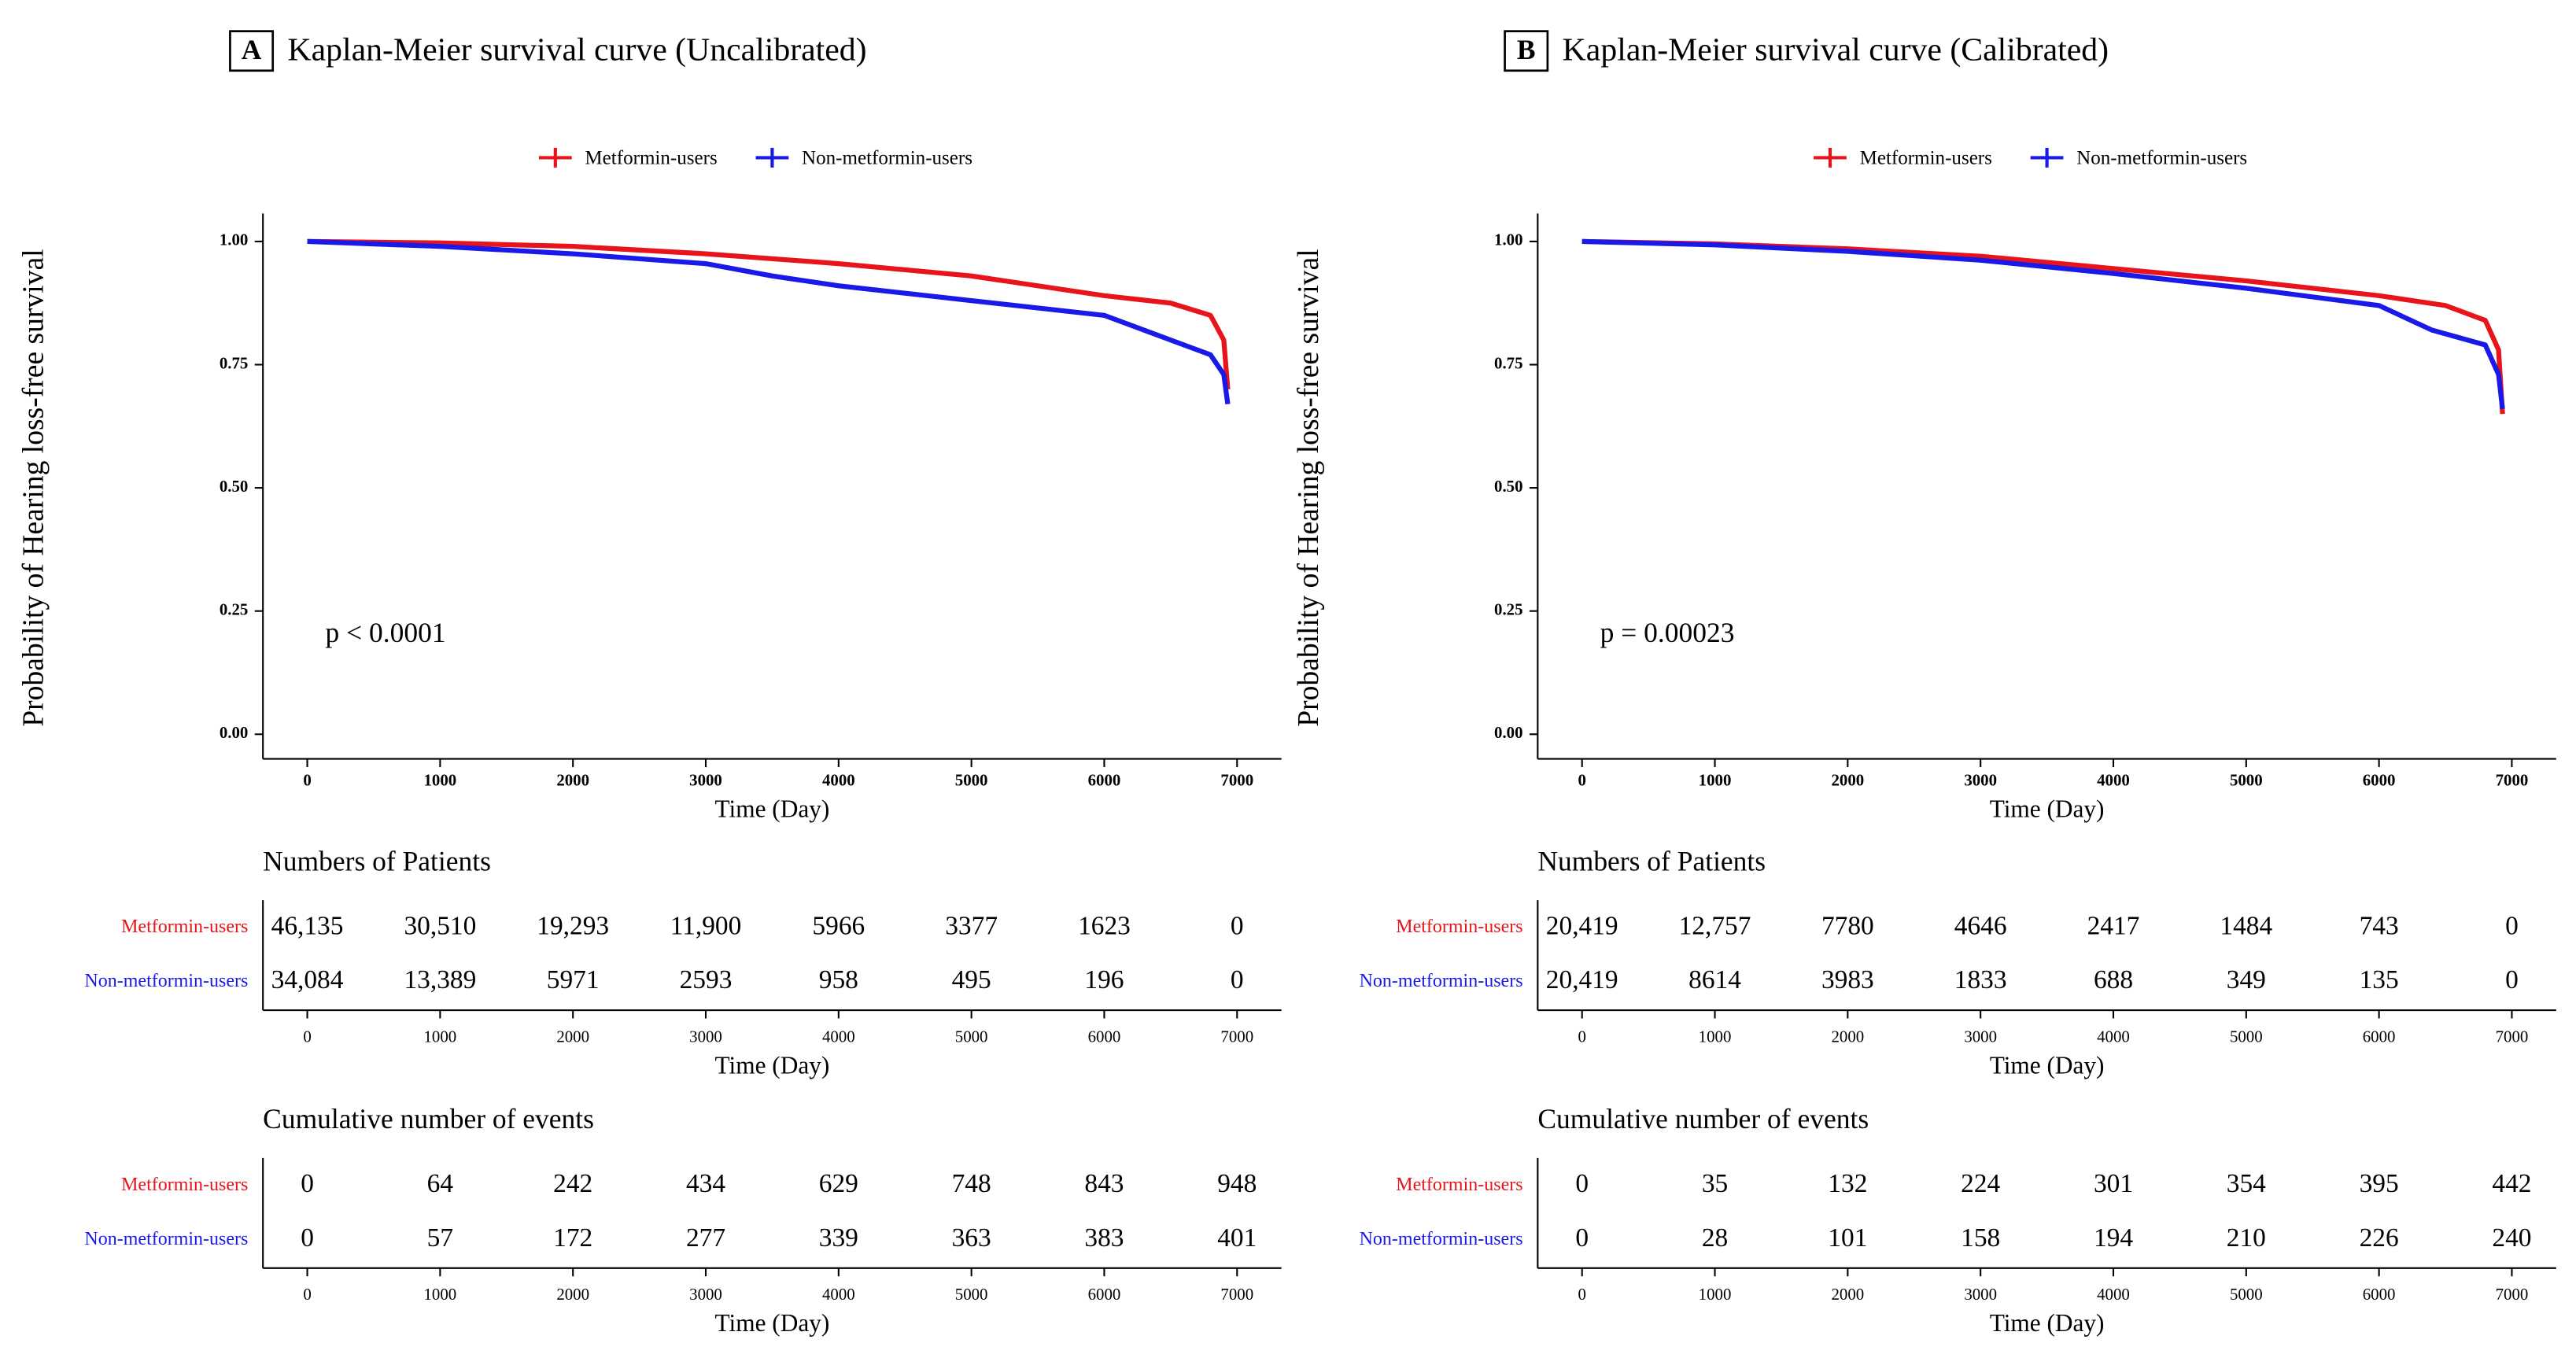  Describe the element at coordinates (838, 1183) in the screenshot. I see `table-cell: 629` at that location.